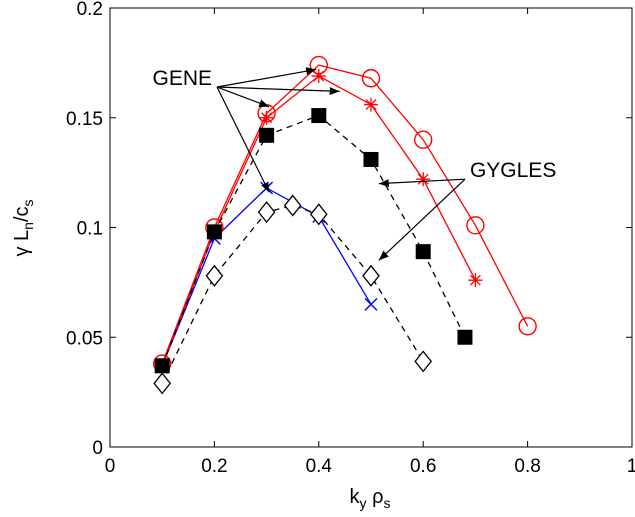  Describe the element at coordinates (467, 210) in the screenshot. I see `annotation-gygles: GYGLES` at that location.